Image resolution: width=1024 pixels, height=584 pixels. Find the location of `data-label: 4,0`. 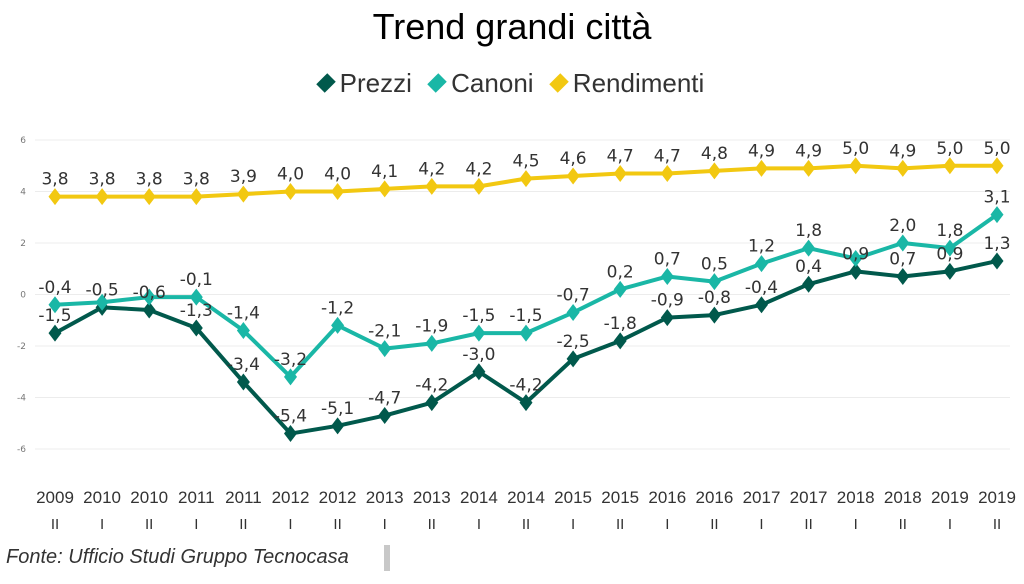

data-label: 4,0 is located at coordinates (337, 175).